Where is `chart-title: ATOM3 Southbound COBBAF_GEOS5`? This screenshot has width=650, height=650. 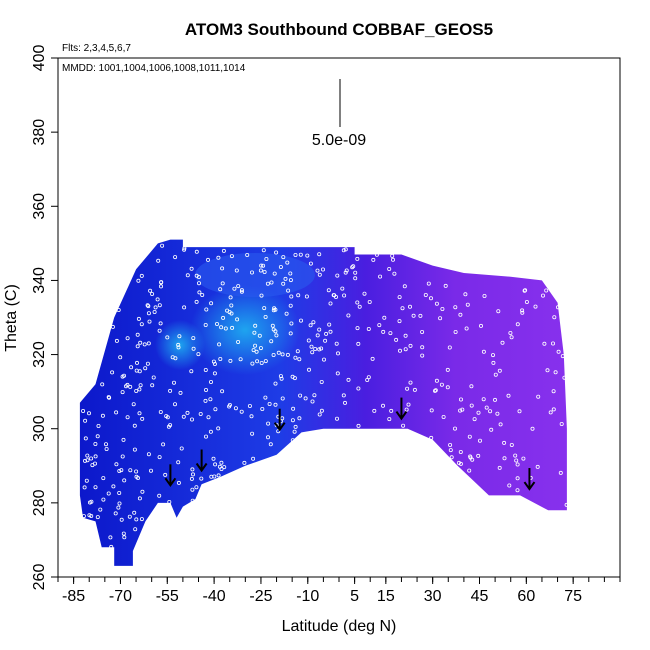
chart-title: ATOM3 Southbound COBBAF_GEOS5 is located at coordinates (339, 29).